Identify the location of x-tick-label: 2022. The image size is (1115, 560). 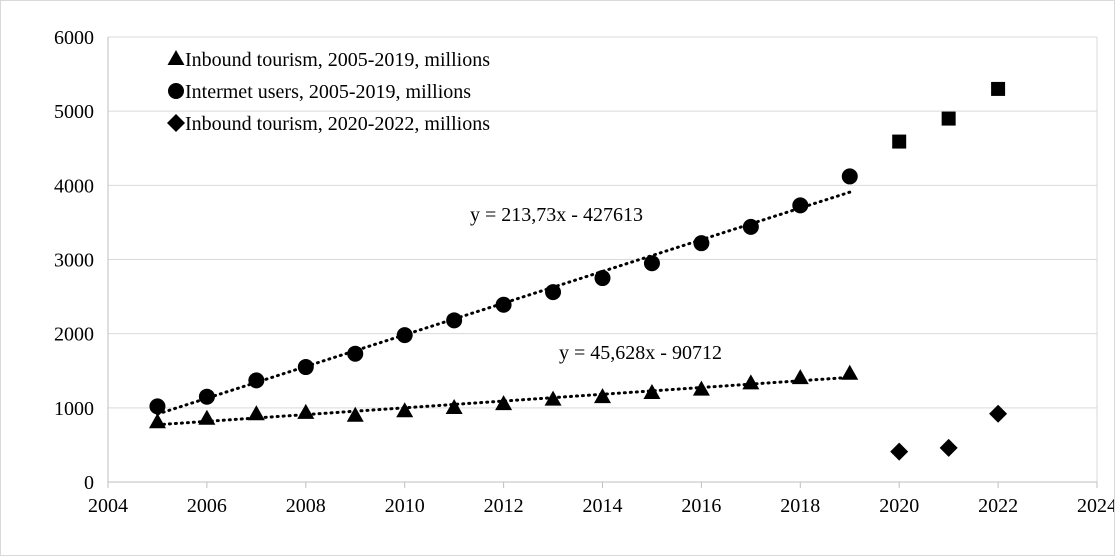
(998, 506).